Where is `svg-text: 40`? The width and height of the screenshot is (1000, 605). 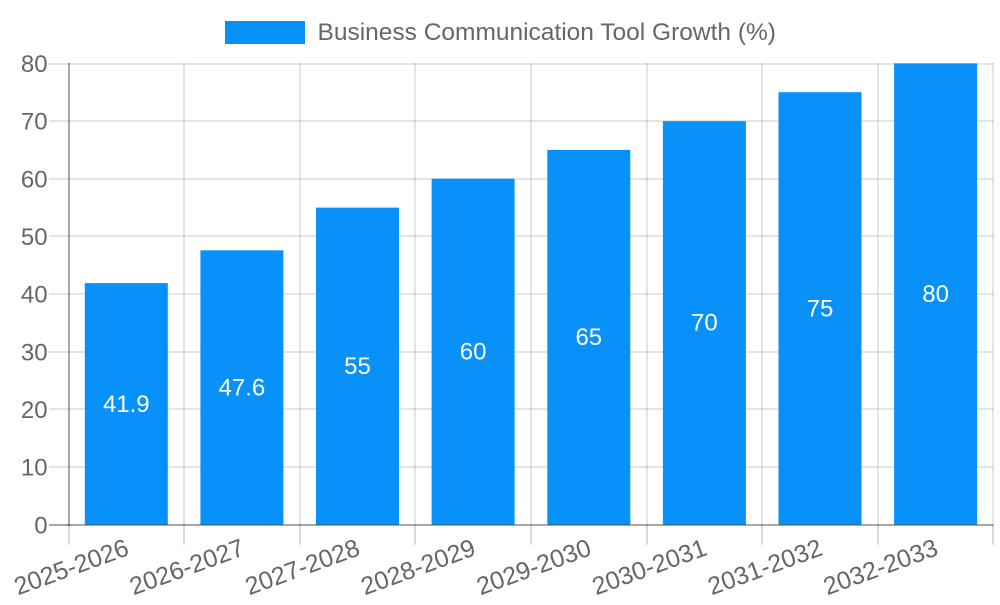
svg-text: 40 is located at coordinates (34, 295).